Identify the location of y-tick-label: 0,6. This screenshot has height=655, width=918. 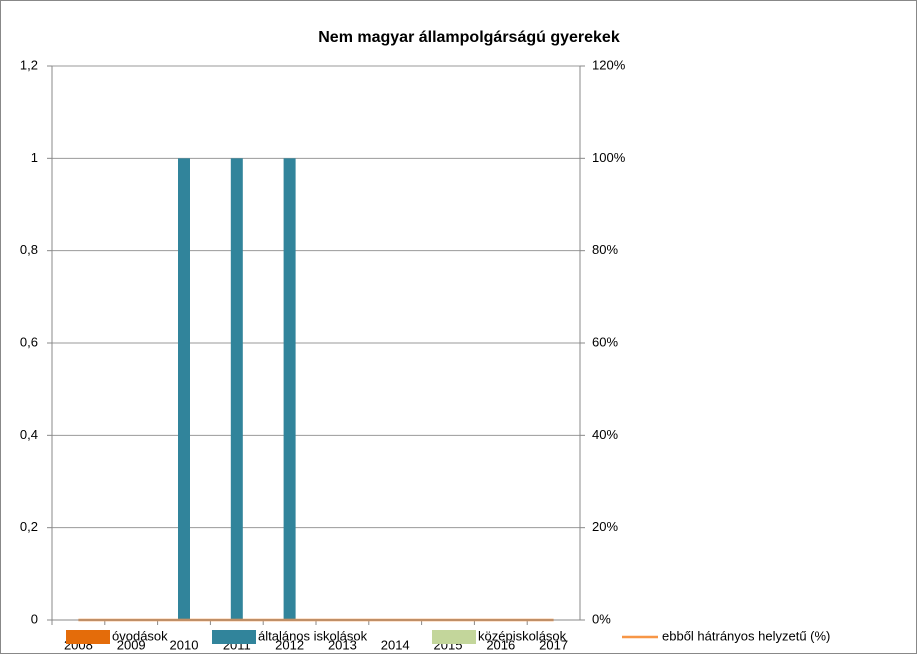
(29, 341).